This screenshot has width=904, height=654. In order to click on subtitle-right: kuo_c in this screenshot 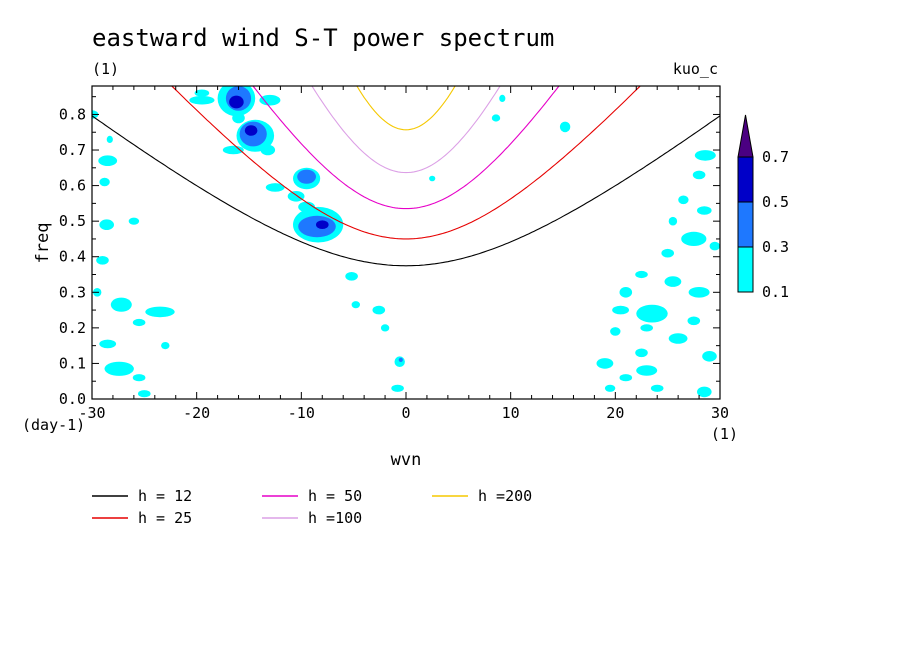, I will do `click(695, 69)`.